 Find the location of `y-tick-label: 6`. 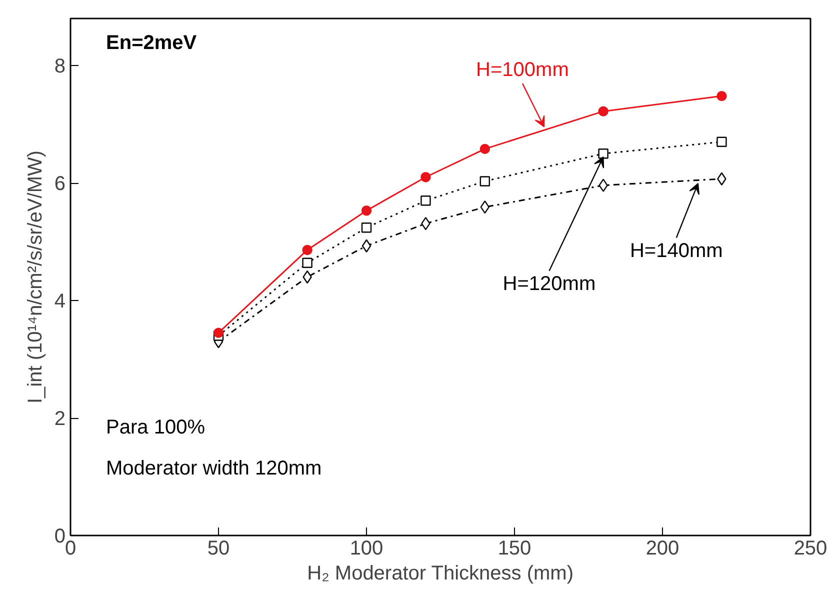

y-tick-label: 6 is located at coordinates (60, 184).